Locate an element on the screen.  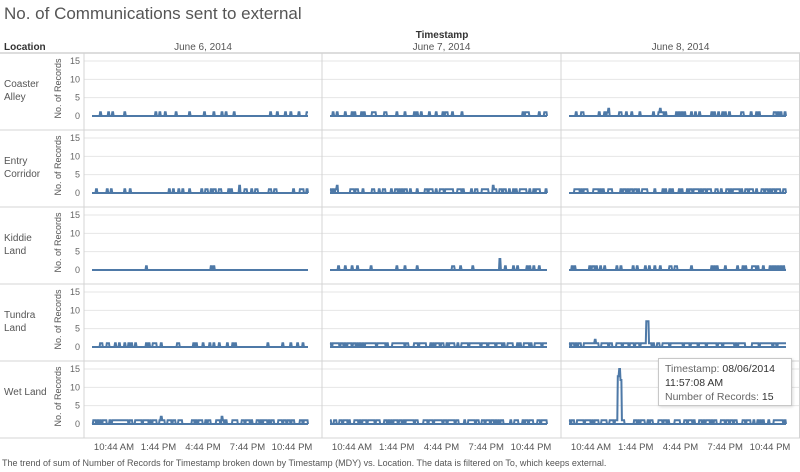
row-label: Entry is located at coordinates (15, 161).